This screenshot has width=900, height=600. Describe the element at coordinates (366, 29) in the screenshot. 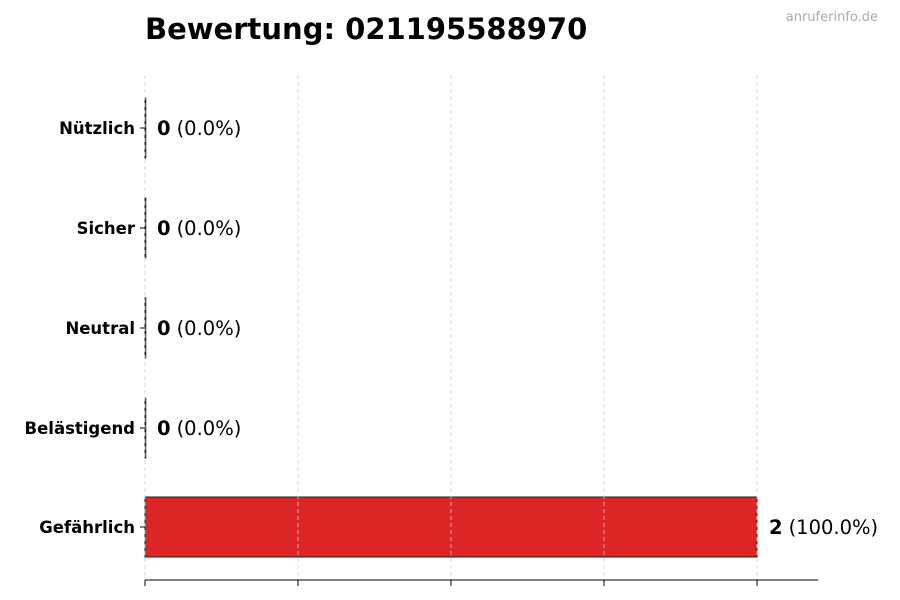

I see `chart-title: Bewertung: 021195588970` at that location.